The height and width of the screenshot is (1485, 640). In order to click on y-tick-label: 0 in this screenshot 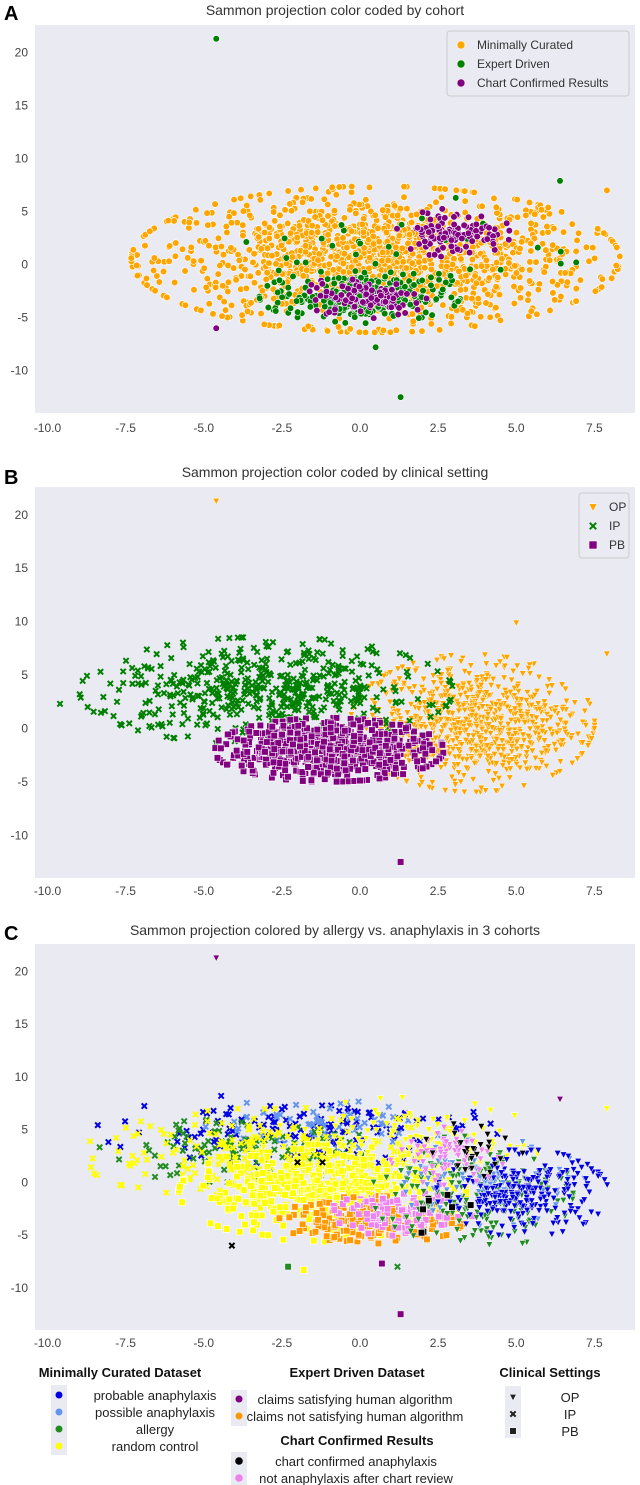, I will do `click(24, 1182)`.